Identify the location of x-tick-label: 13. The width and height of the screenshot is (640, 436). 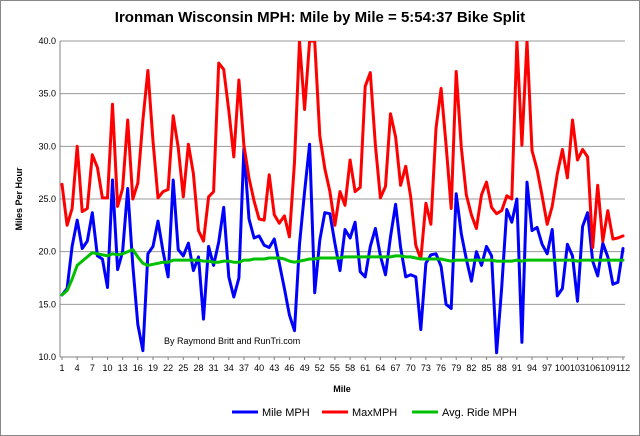
(123, 368).